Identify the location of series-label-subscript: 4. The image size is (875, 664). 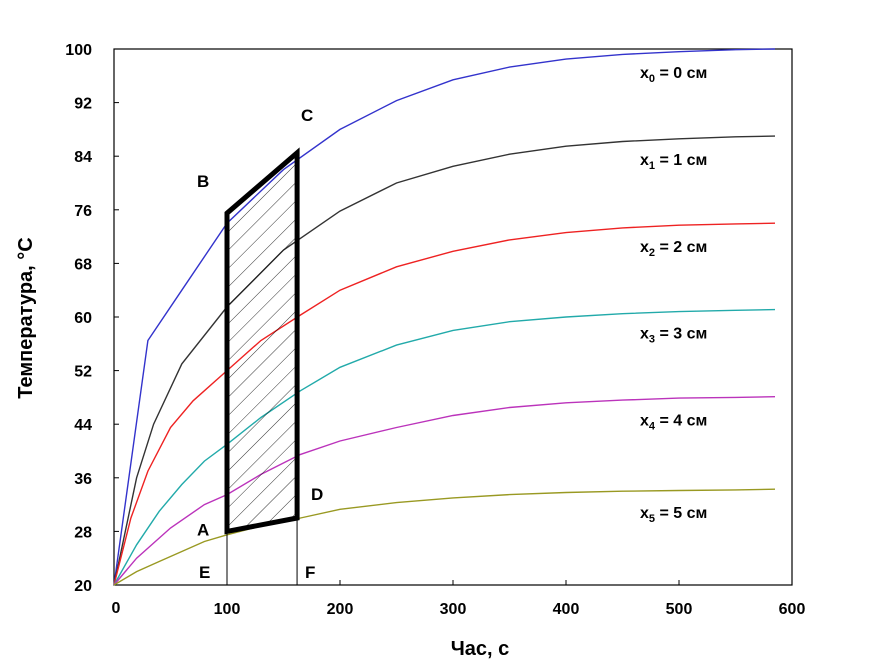
(652, 427).